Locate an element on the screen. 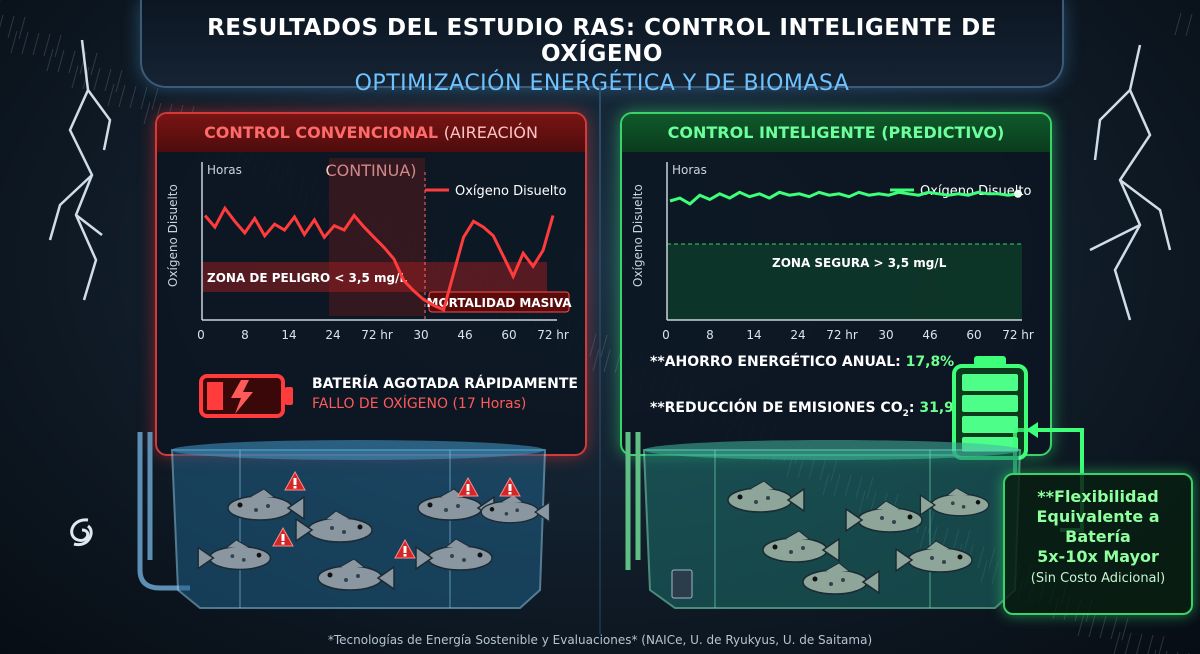 The height and width of the screenshot is (654, 1200). danger-zone-label: ZONA DE PELIGRO < 3,5 mg/L is located at coordinates (307, 278).